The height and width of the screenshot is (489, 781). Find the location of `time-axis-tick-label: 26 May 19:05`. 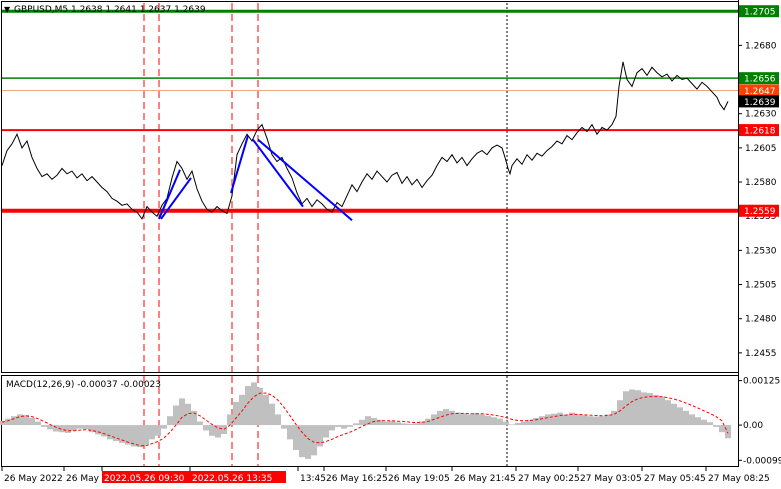

time-axis-tick-label: 26 May 19:05 is located at coordinates (419, 479).